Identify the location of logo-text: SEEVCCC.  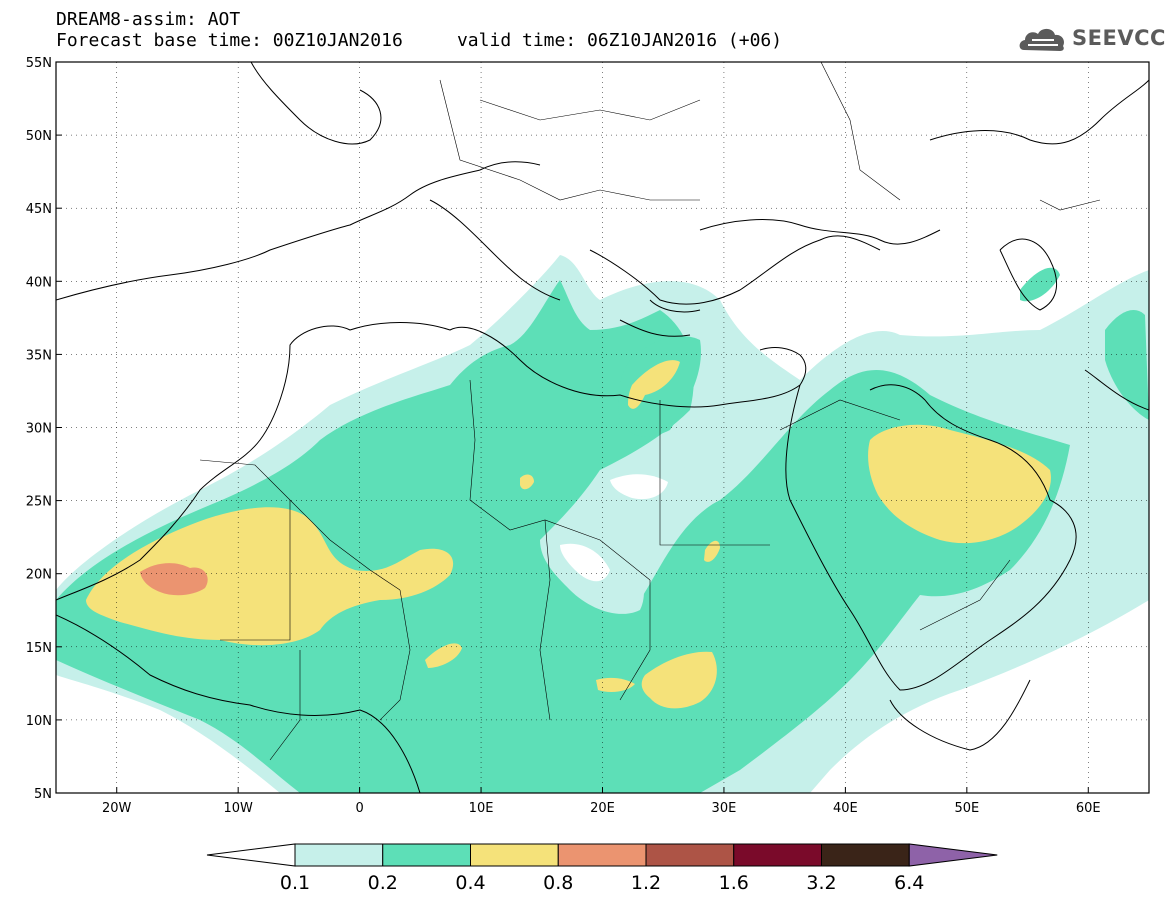
(1118, 38).